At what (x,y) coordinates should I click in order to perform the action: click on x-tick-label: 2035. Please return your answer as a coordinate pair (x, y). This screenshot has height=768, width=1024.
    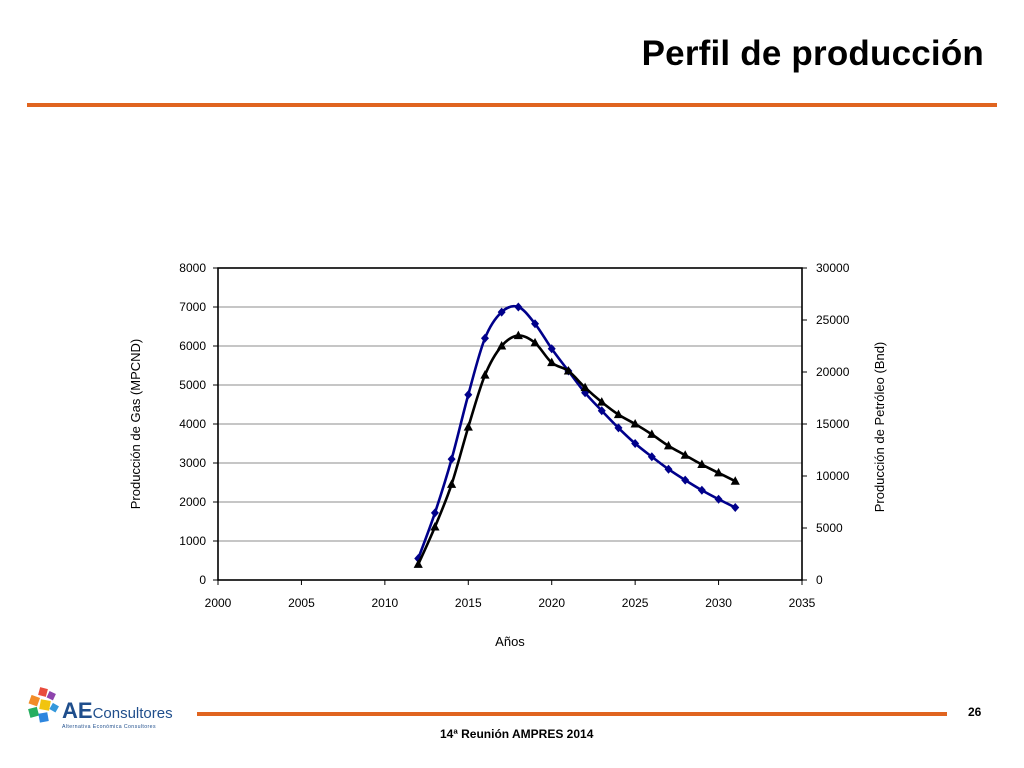
    Looking at the image, I should click on (802, 603).